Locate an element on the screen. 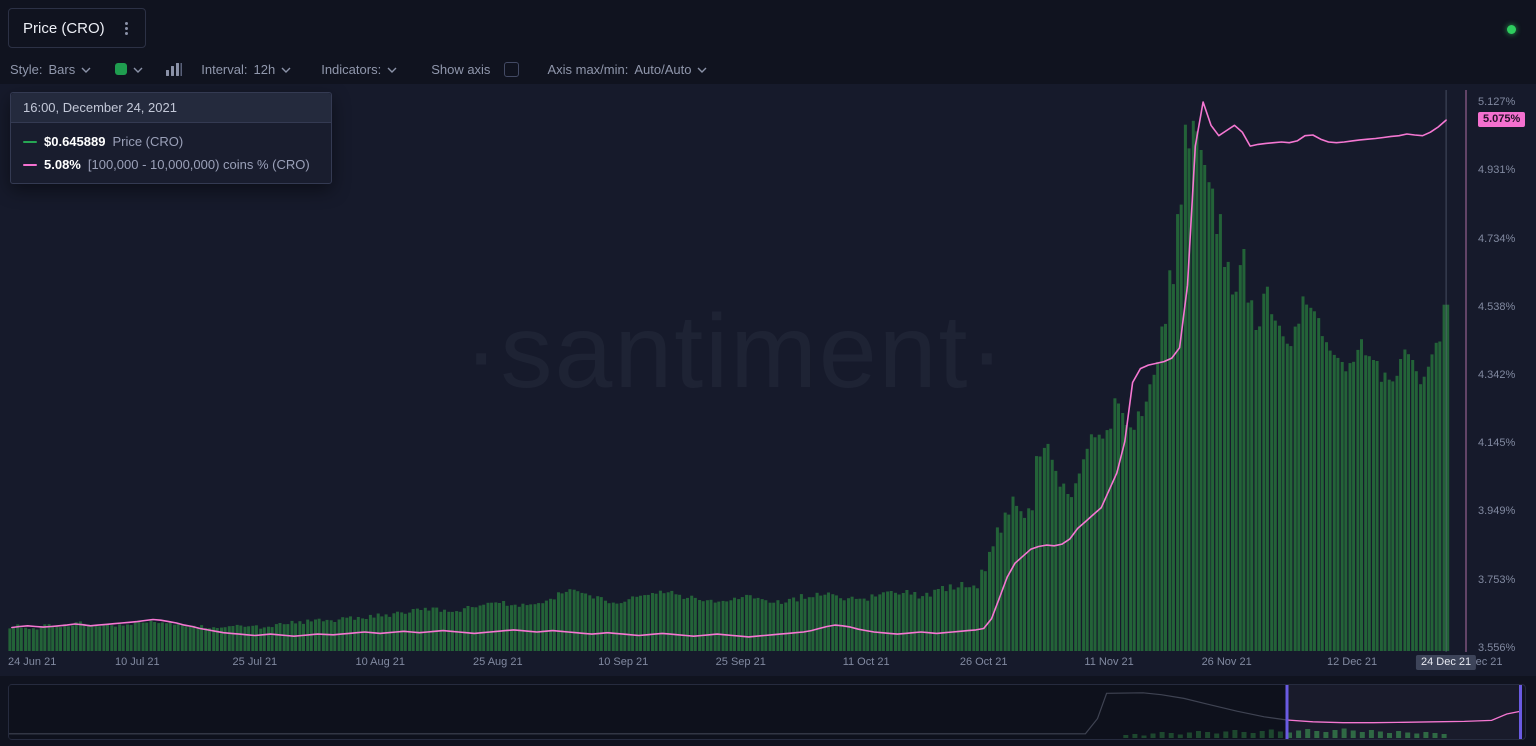  y-axis-tick: 4.145% is located at coordinates (1497, 443).